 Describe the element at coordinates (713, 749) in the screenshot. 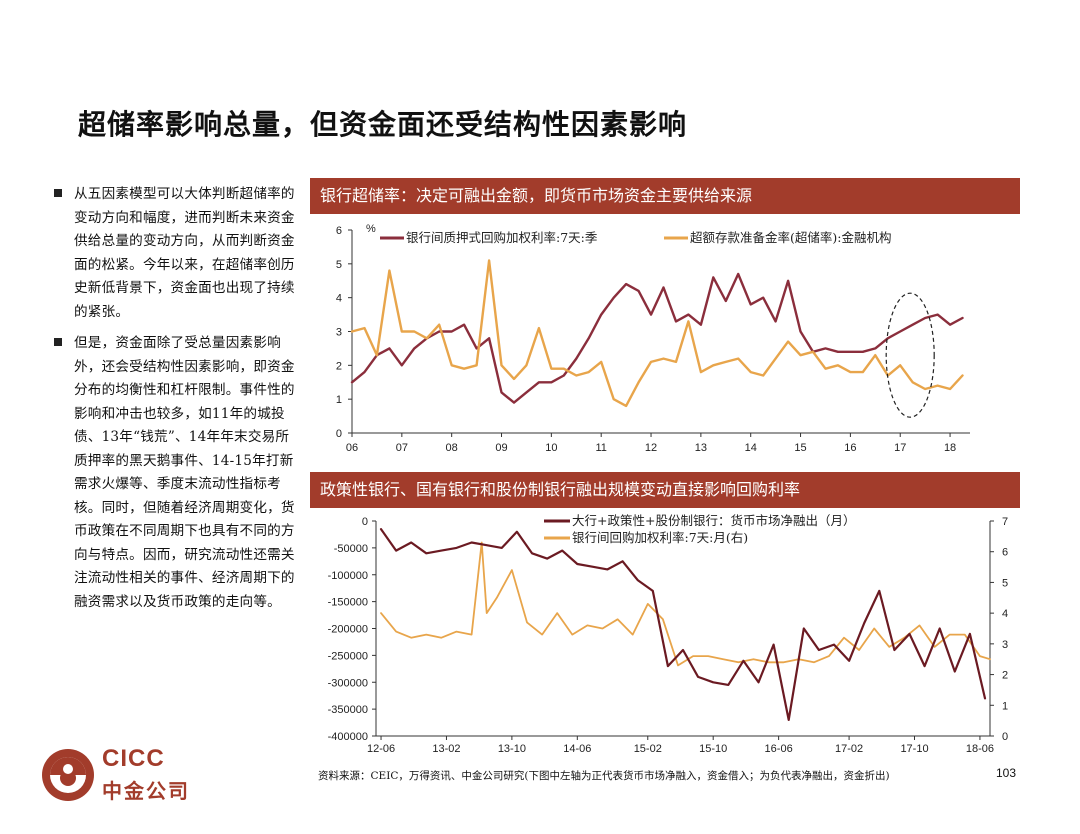

I see `chart2-x-tick-label: 15-10` at that location.